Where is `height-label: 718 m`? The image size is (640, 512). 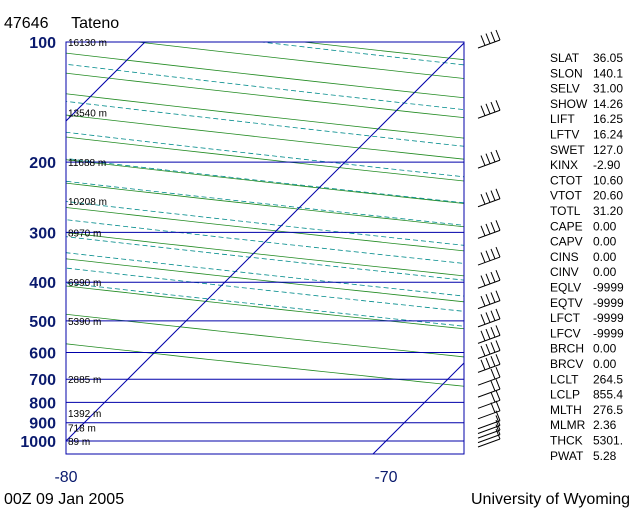
height-label: 718 m is located at coordinates (82, 428).